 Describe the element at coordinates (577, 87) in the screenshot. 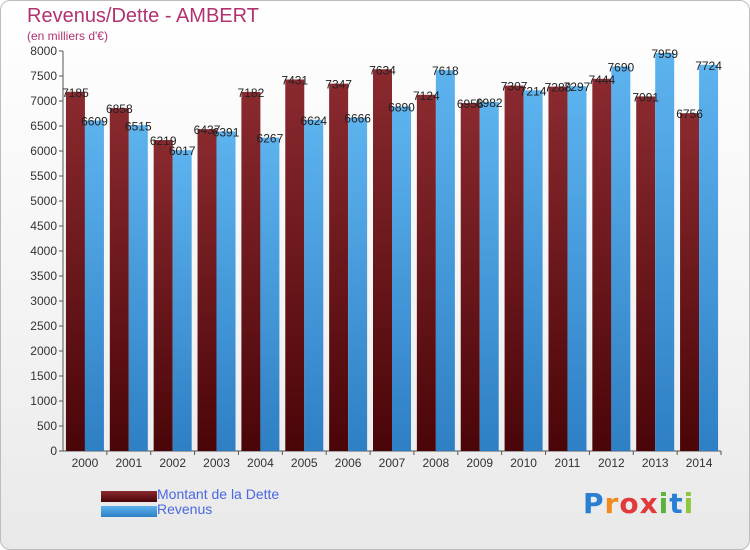

I see `data-label-revenus: 7297` at that location.